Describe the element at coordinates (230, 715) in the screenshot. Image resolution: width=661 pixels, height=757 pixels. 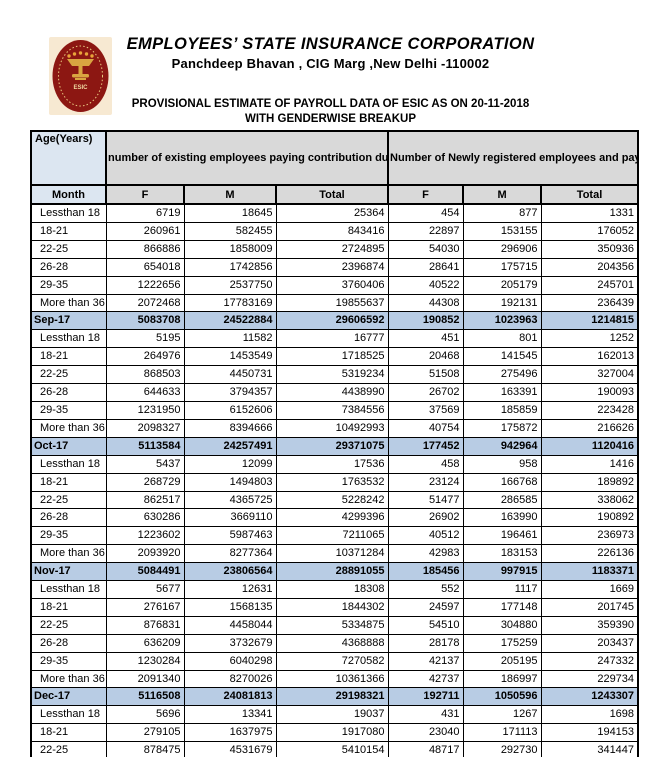
I see `value-cell: 13341` at that location.